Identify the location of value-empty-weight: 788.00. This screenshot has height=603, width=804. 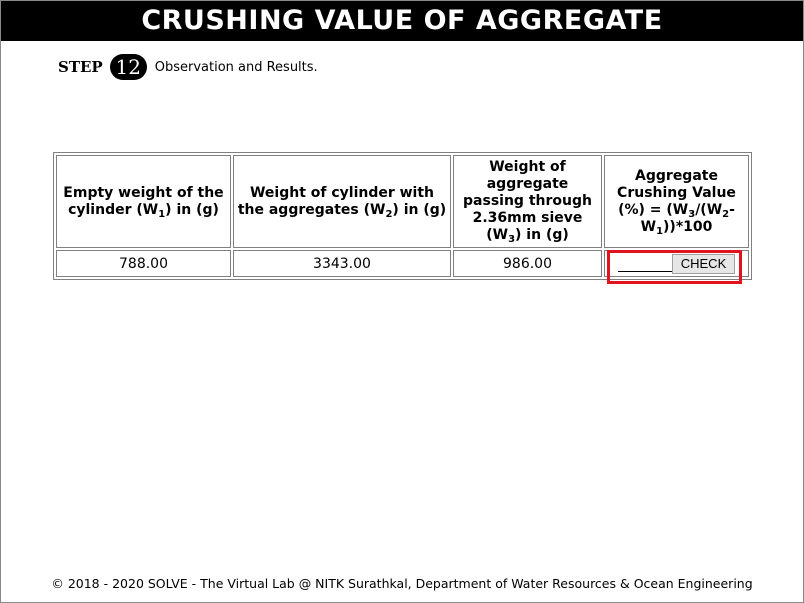
(143, 263).